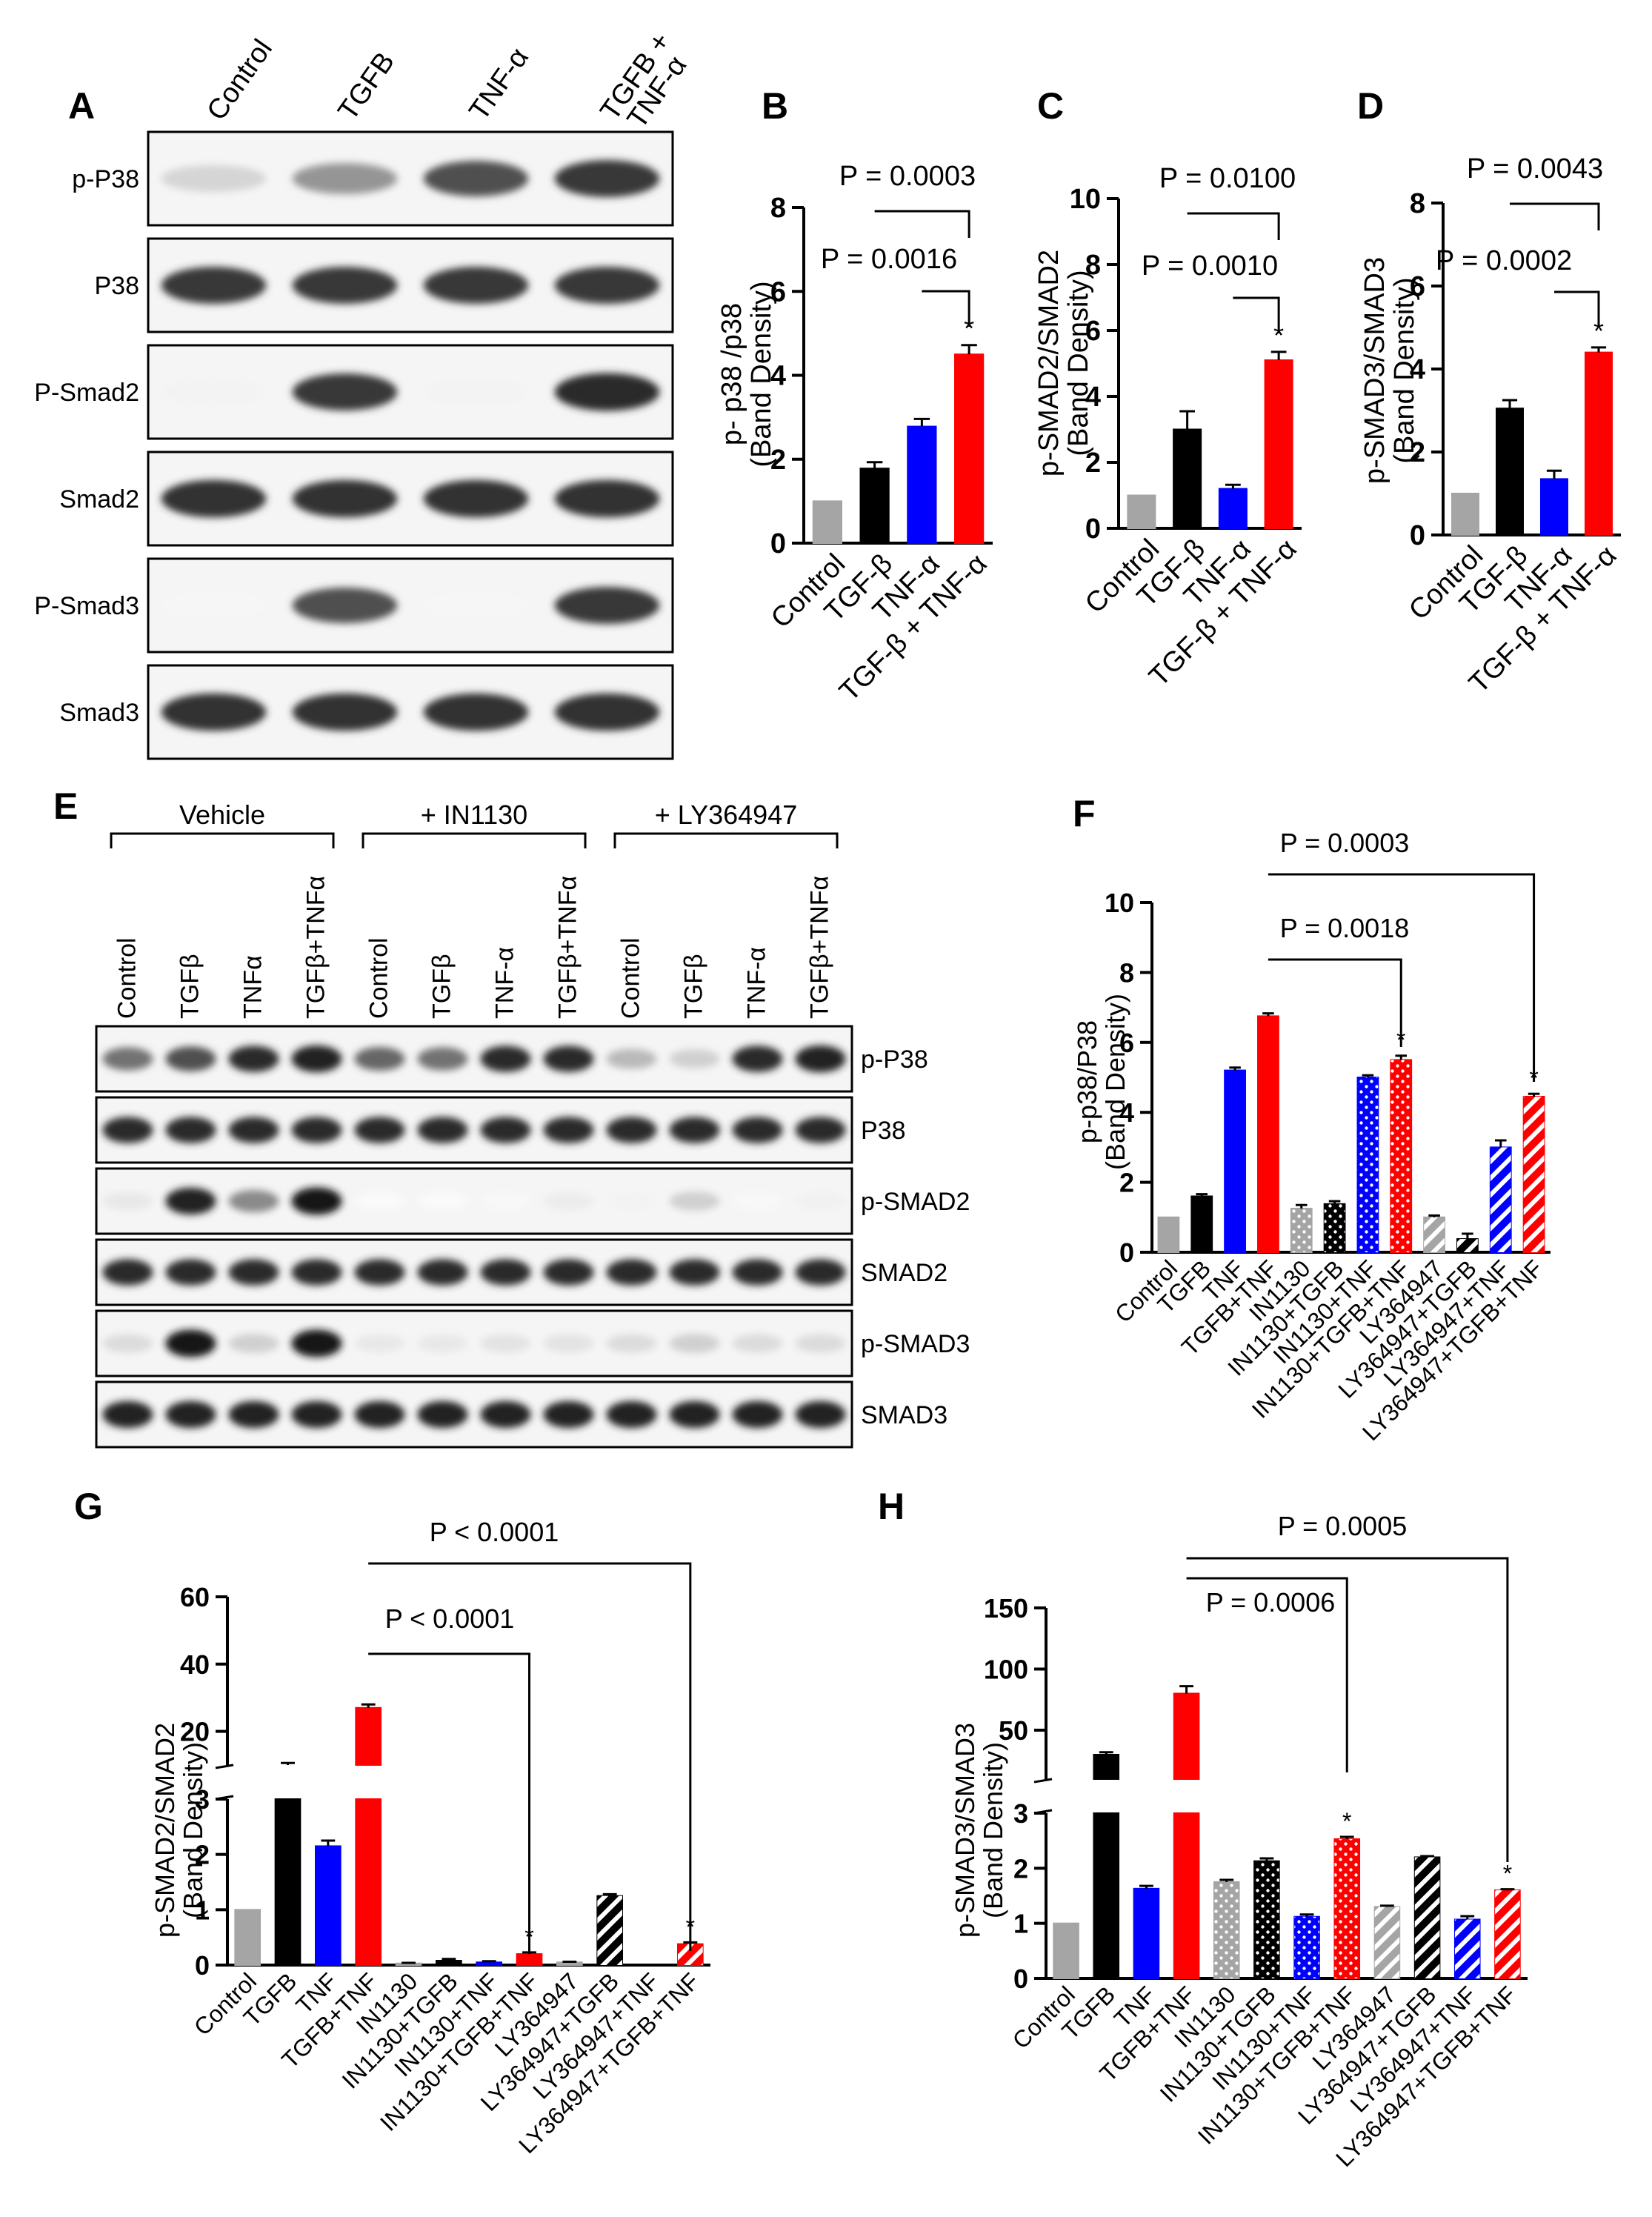 The image size is (1652, 2217). I want to click on y-tick-label: 4, so click(1126, 1112).